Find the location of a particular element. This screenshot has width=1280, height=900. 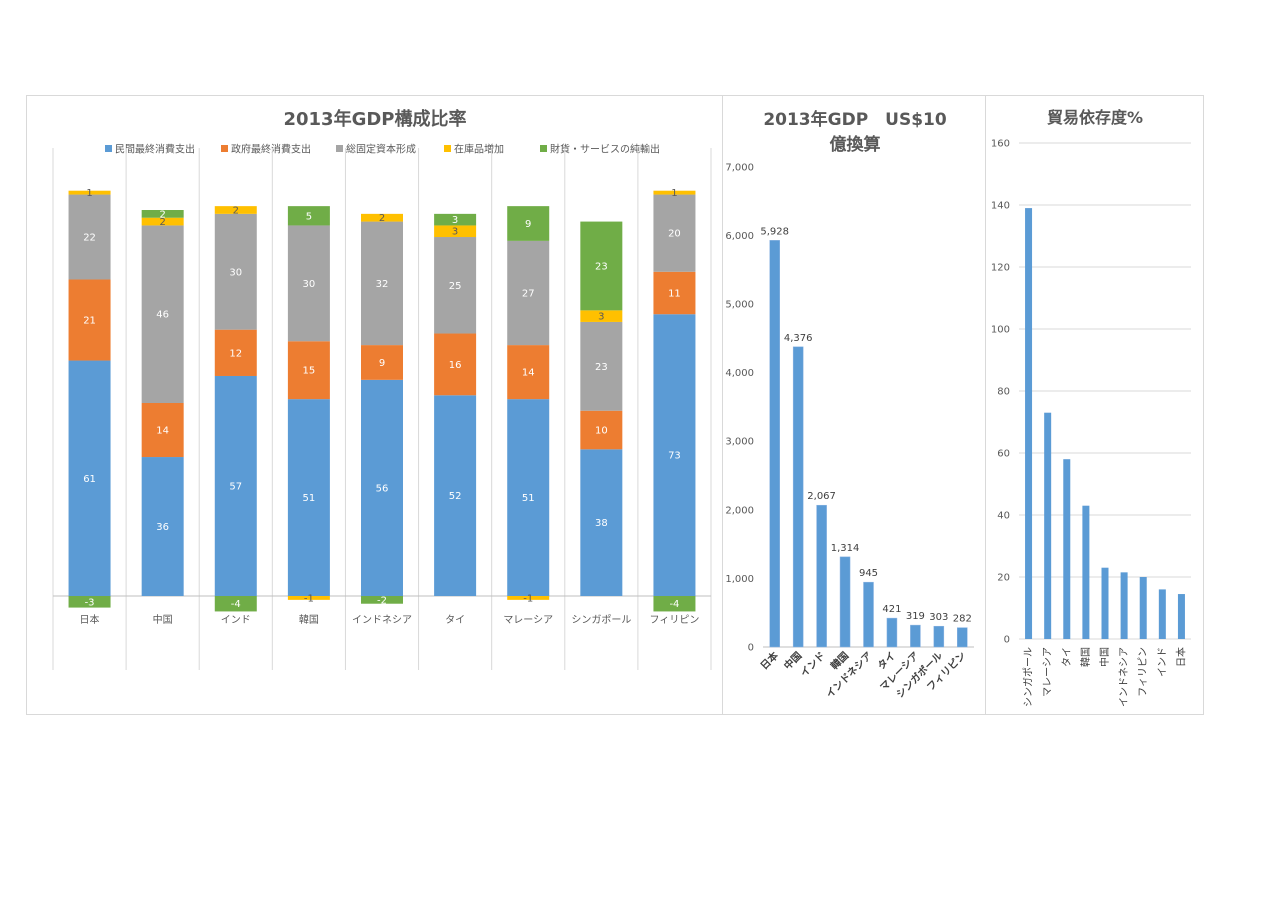

data-label: 12 is located at coordinates (235, 353).